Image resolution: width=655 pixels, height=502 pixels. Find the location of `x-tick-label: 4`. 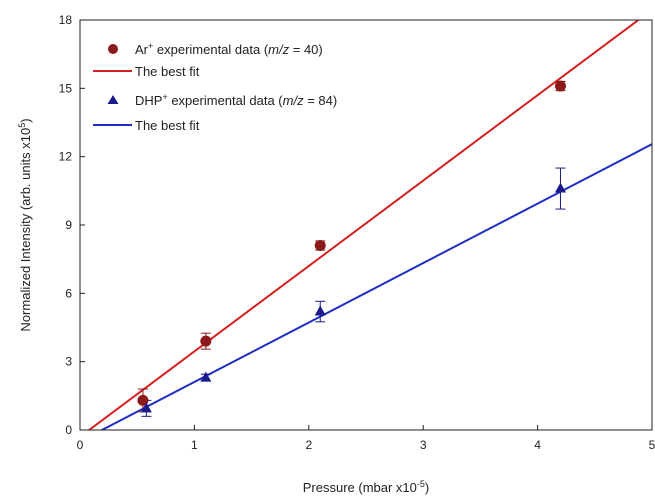

x-tick-label: 4 is located at coordinates (537, 445).